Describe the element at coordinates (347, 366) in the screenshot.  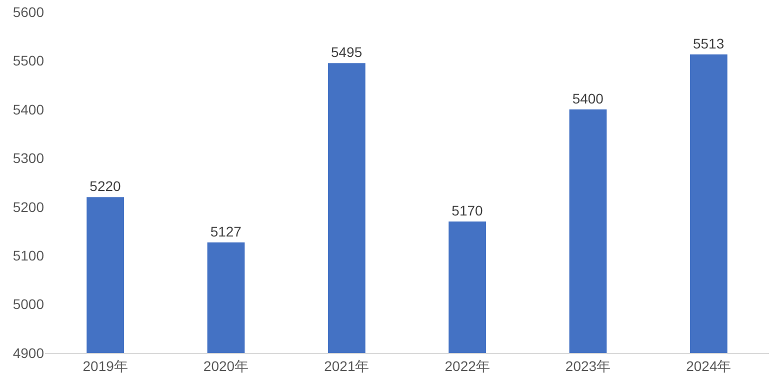
I see `x-tick-label: 2021年` at that location.